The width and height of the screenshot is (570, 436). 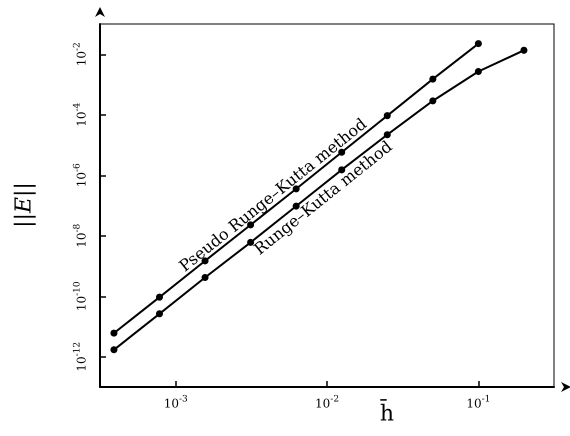 I want to click on y-tick-label: 10-10, so click(x=80, y=296).